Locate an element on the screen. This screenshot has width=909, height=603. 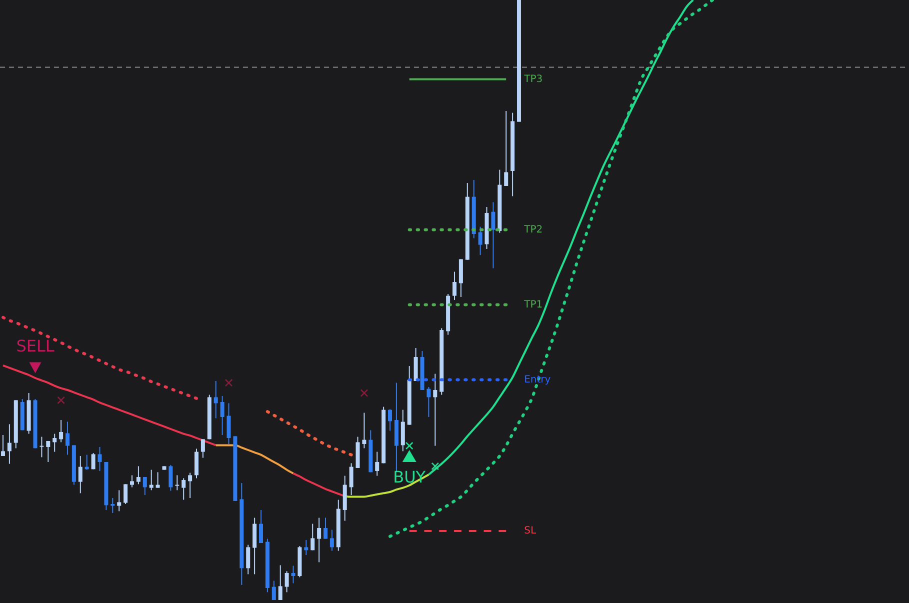
series-label: TP1 is located at coordinates (533, 305).